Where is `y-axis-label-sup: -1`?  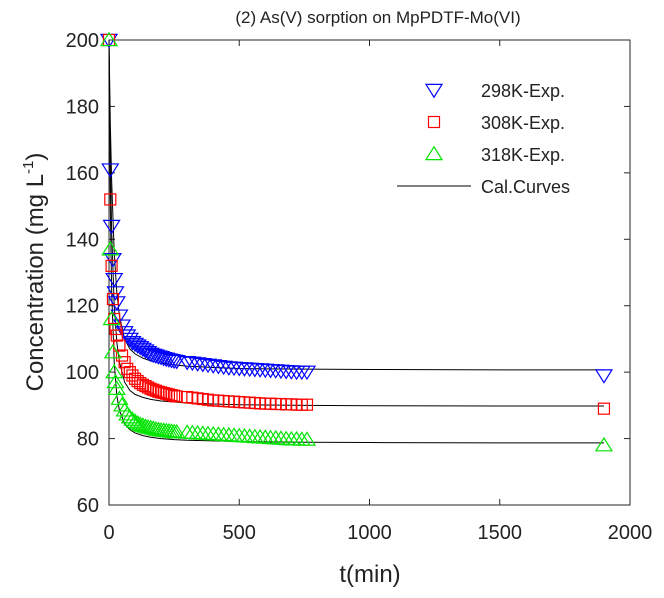 y-axis-label-sup: -1 is located at coordinates (28, 167).